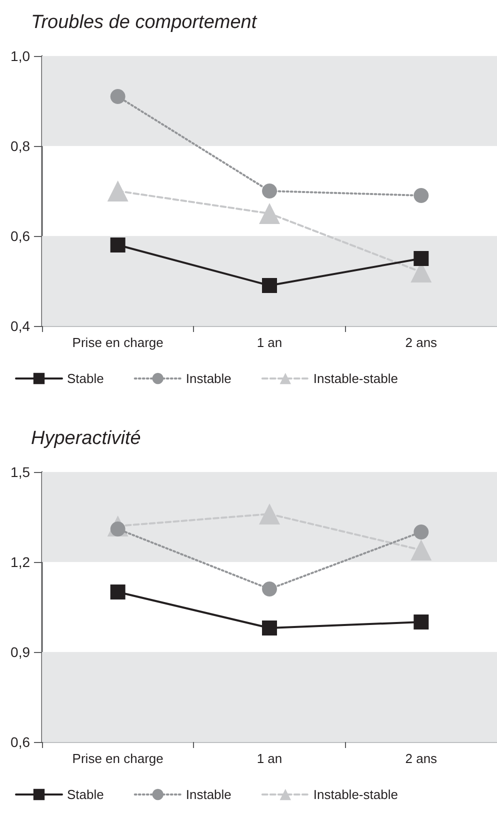 This screenshot has height=833, width=497. Describe the element at coordinates (20, 146) in the screenshot. I see `y-tick-label: 0,8` at that location.